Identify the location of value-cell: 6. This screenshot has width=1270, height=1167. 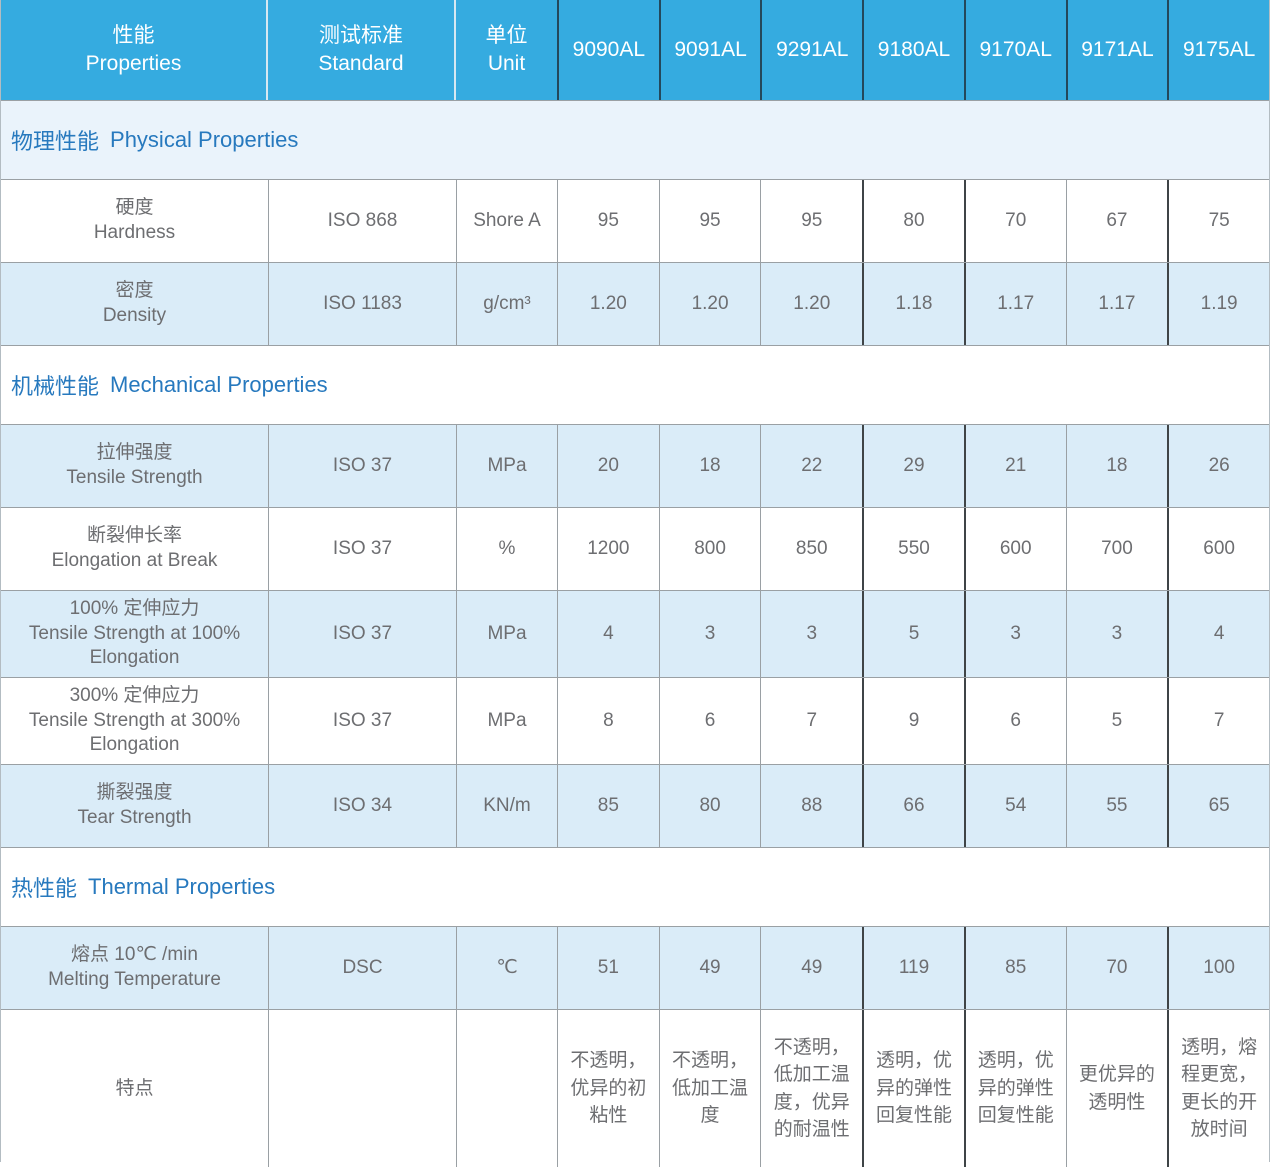
(1014, 721).